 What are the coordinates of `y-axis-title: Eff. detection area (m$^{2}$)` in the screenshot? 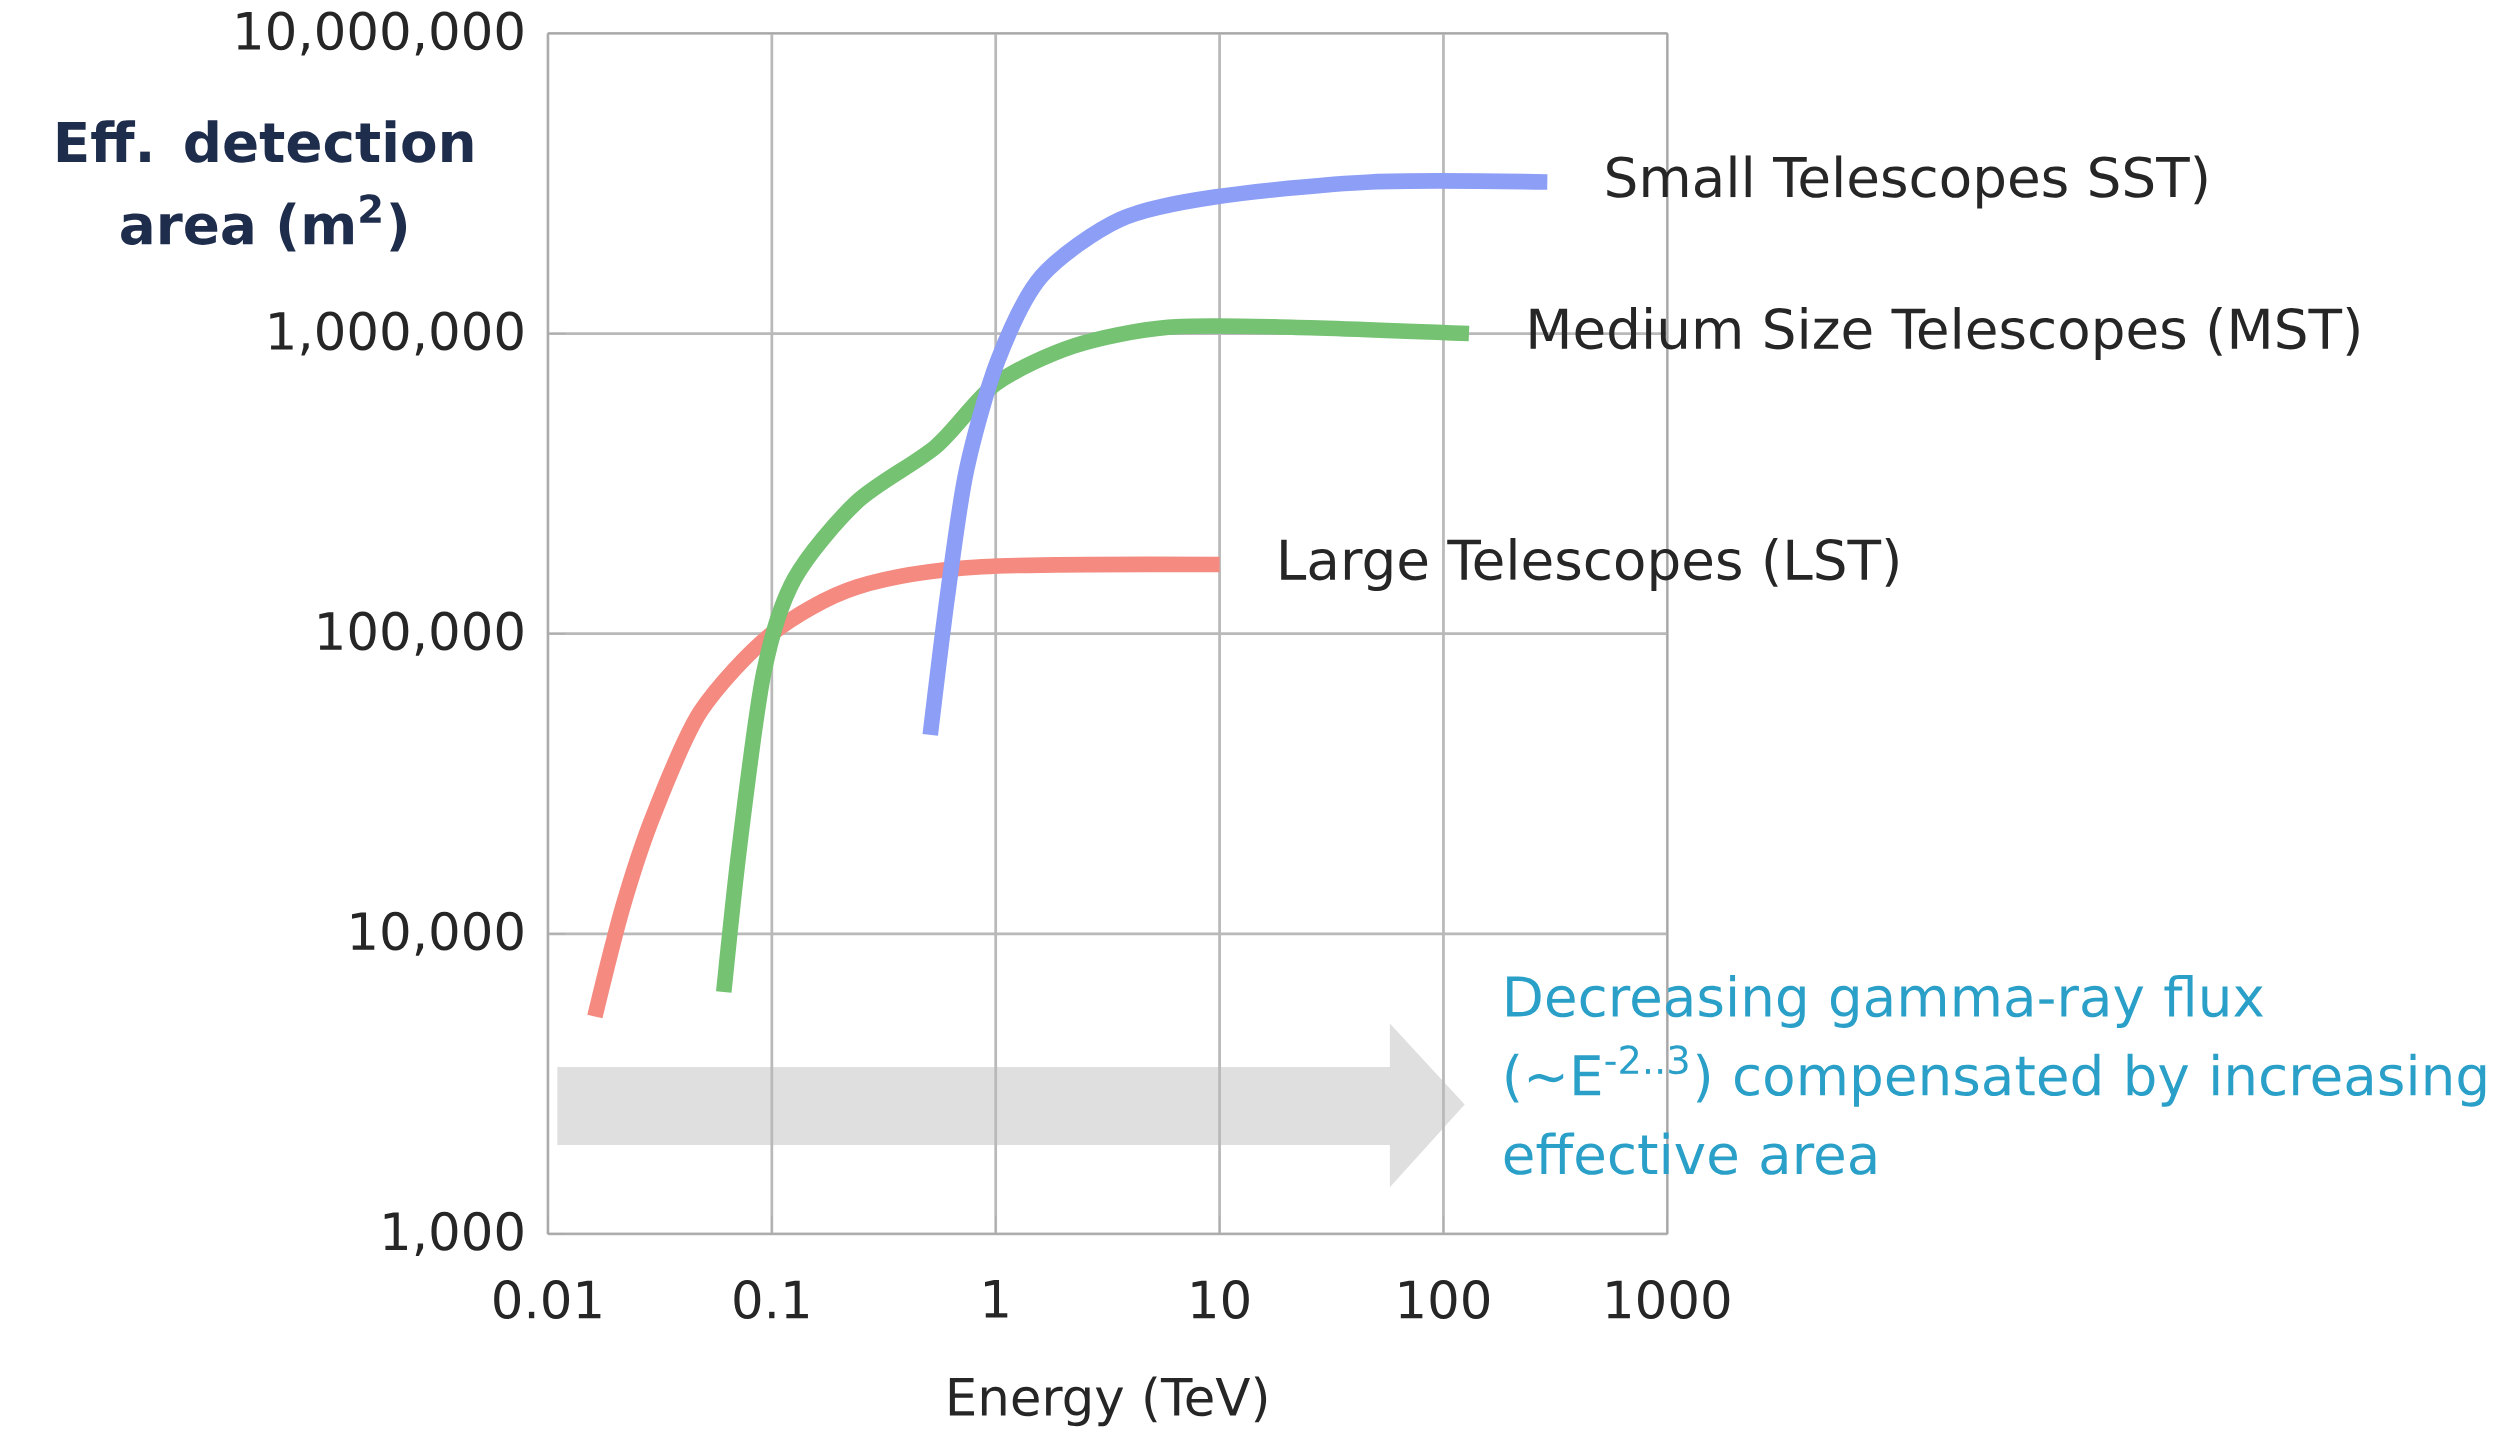 It's located at (265, 186).